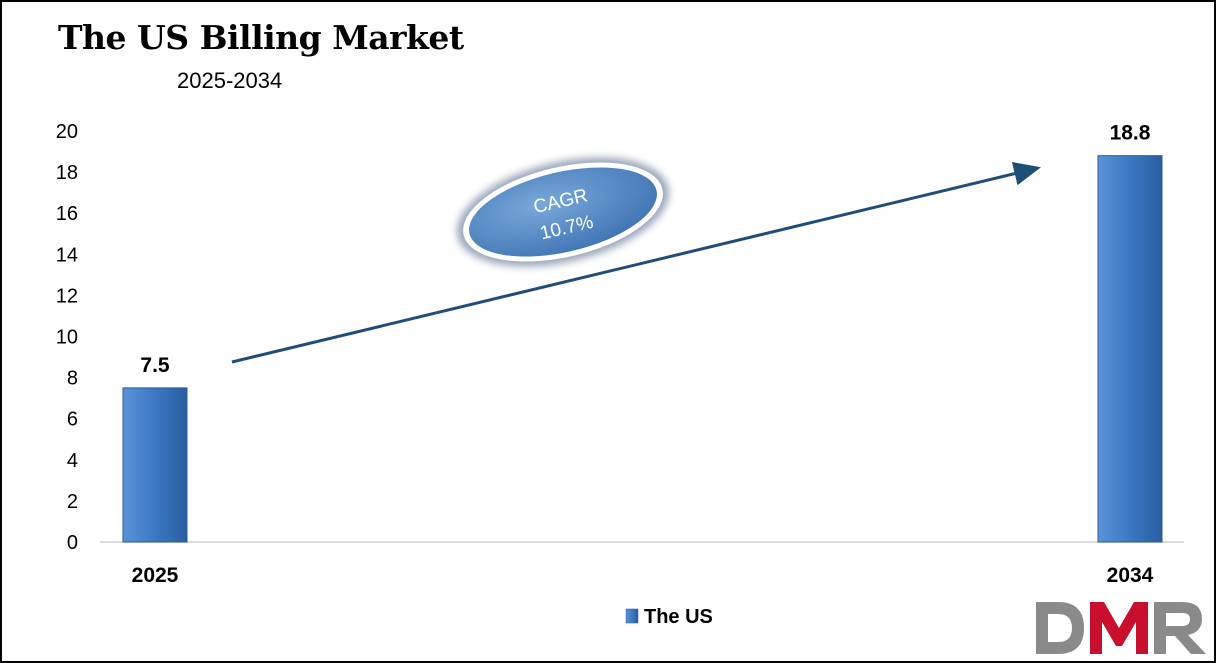  I want to click on x-axis: 2025 2034, so click(643, 575).